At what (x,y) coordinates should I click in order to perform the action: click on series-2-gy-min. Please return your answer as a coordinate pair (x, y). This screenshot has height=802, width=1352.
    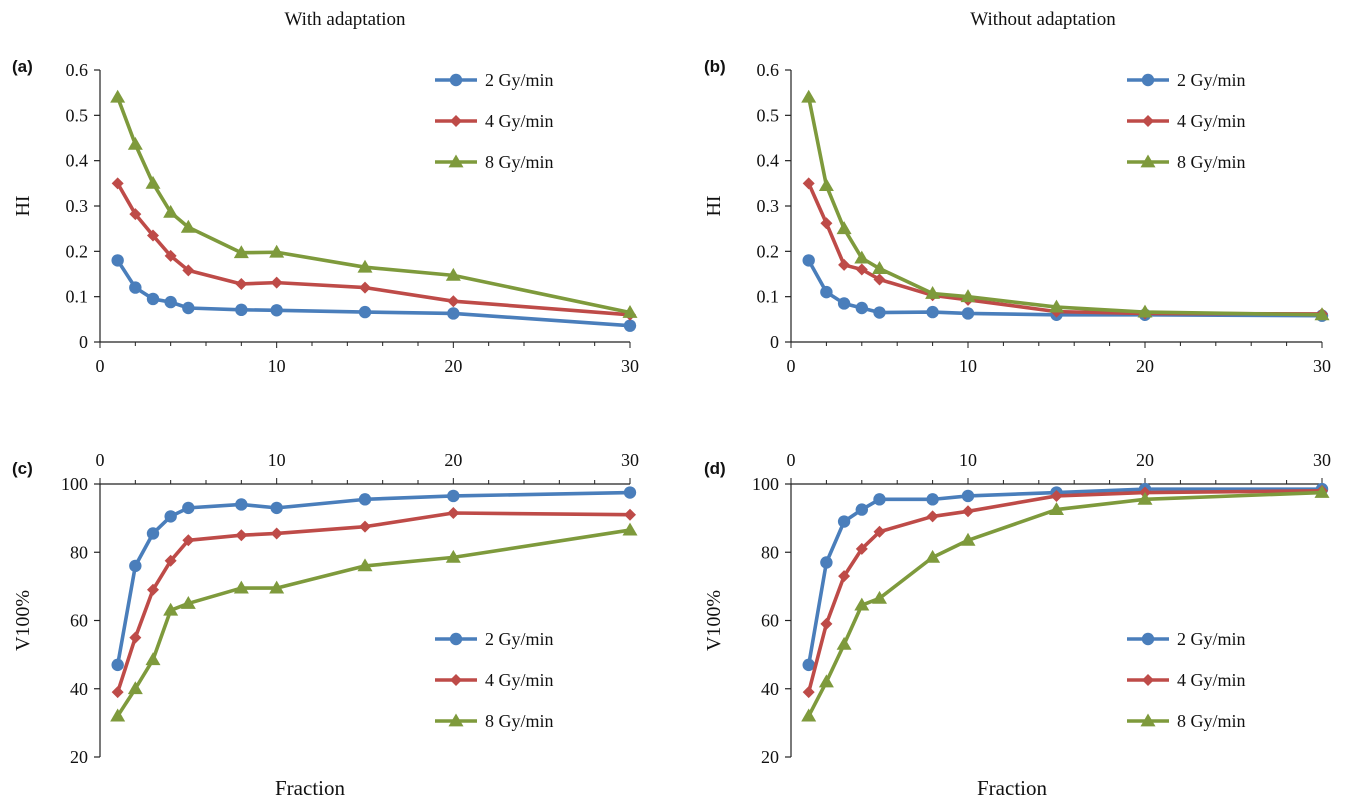
    Looking at the image, I should click on (374, 579).